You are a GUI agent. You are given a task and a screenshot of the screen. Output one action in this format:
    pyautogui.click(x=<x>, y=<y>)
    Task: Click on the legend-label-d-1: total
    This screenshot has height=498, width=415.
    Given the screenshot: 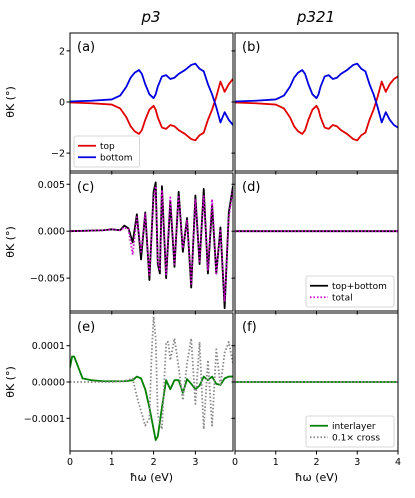 What is the action you would take?
    pyautogui.click(x=342, y=299)
    